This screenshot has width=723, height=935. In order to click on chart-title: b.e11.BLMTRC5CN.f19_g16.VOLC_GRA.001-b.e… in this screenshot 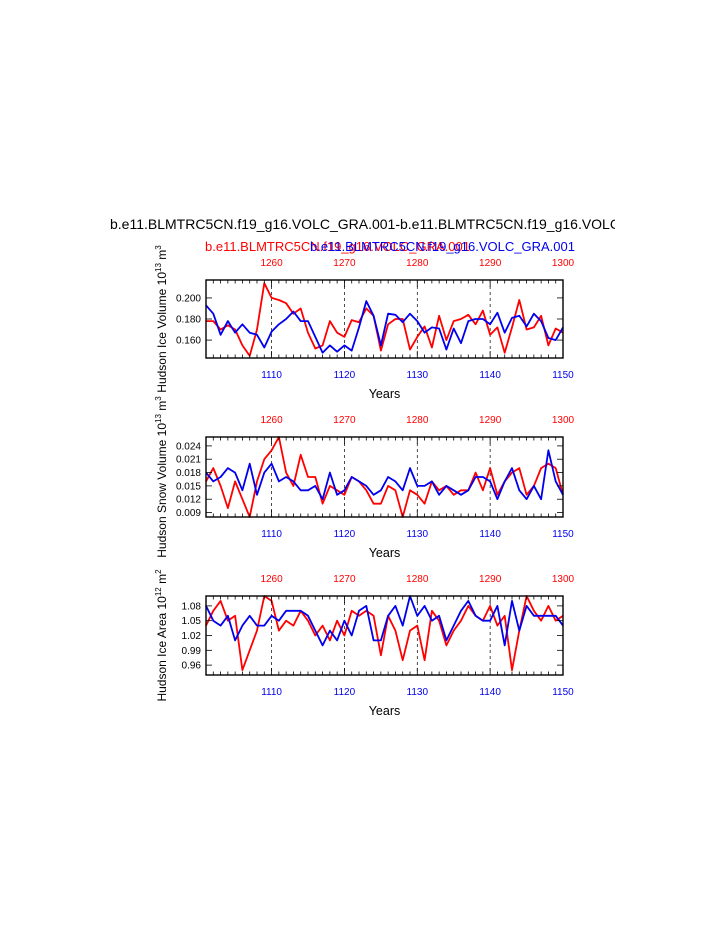, I will do `click(362, 224)`.